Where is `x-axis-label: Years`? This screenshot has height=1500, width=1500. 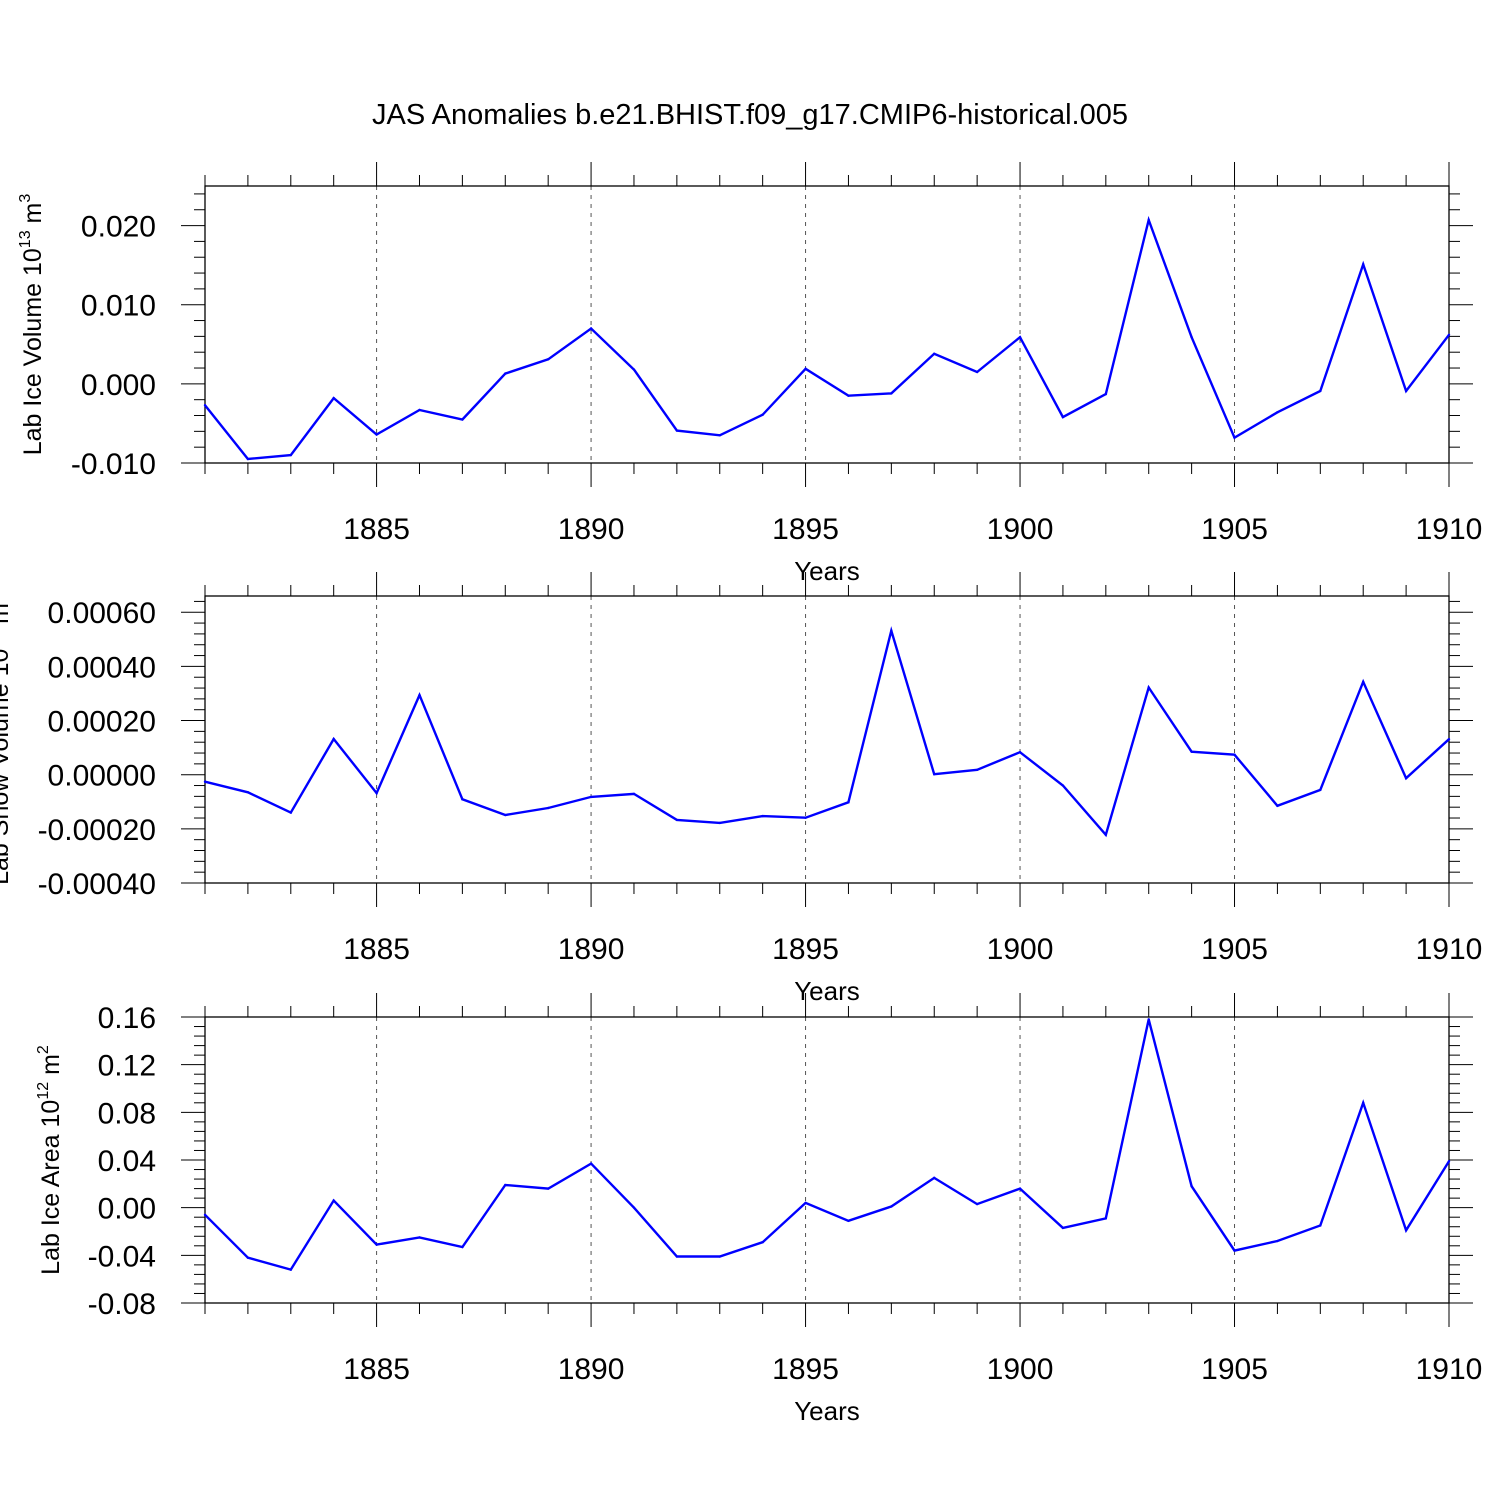 x-axis-label: Years is located at coordinates (827, 1411).